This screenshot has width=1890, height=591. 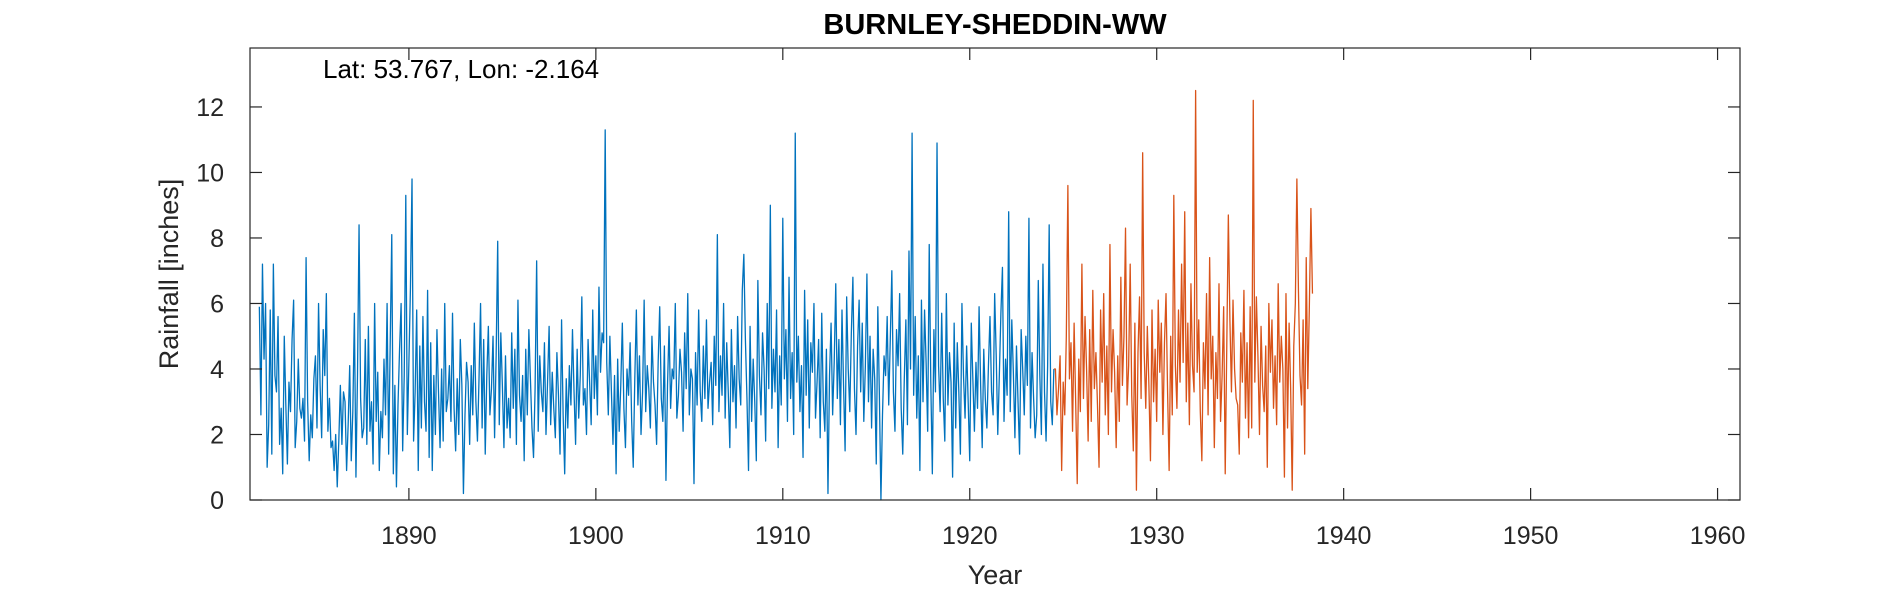 I want to click on y-tick-label: 12, so click(x=210, y=108).